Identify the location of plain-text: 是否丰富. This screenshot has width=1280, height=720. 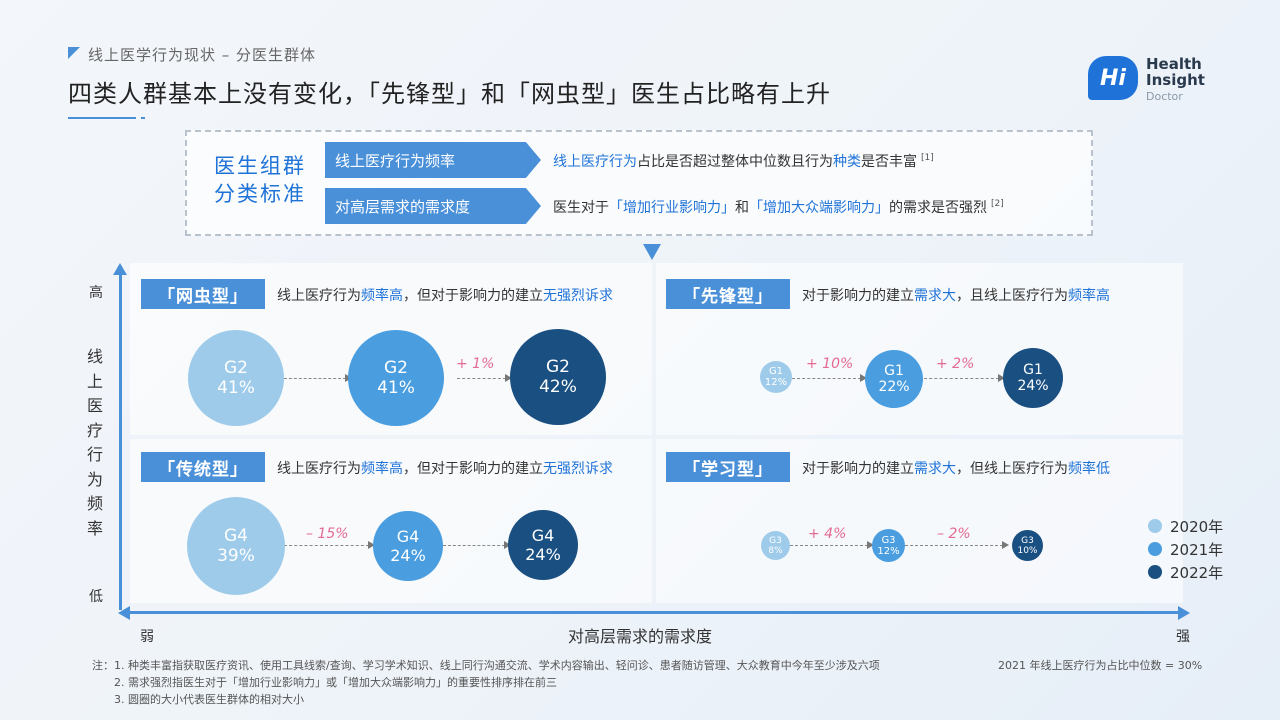
(889, 162).